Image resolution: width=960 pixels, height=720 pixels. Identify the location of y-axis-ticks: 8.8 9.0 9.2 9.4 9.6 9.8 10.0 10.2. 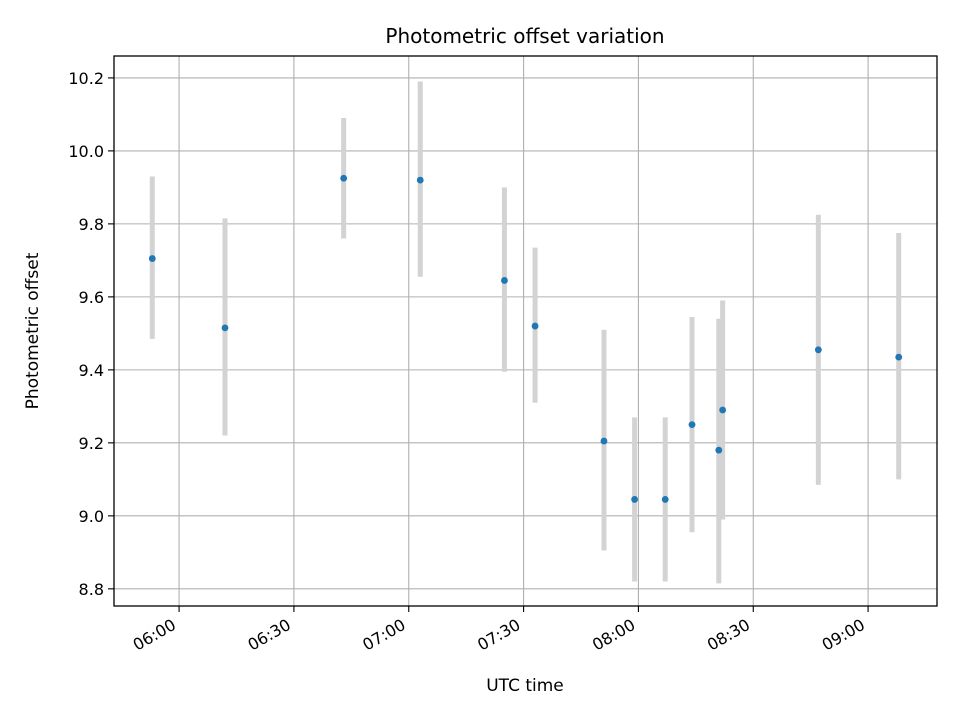
(91, 334).